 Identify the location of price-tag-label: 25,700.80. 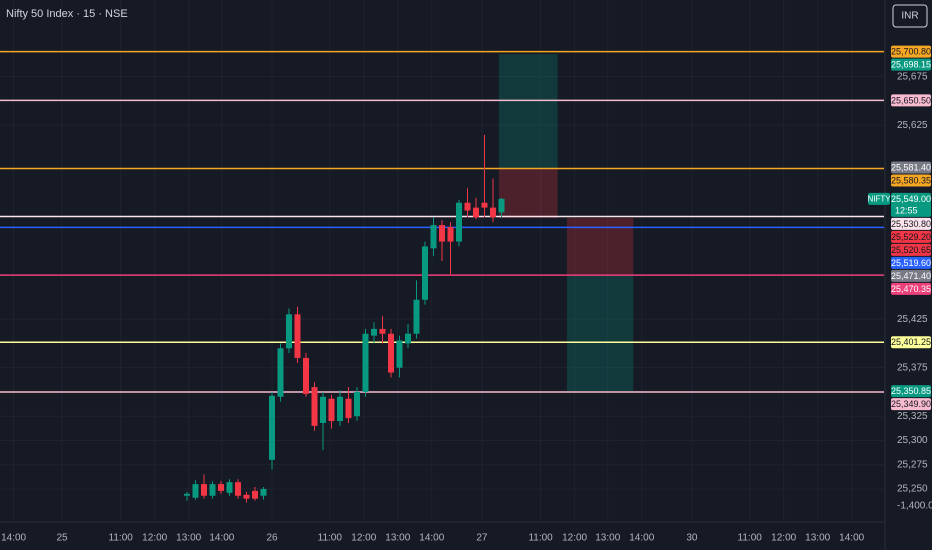
(911, 51).